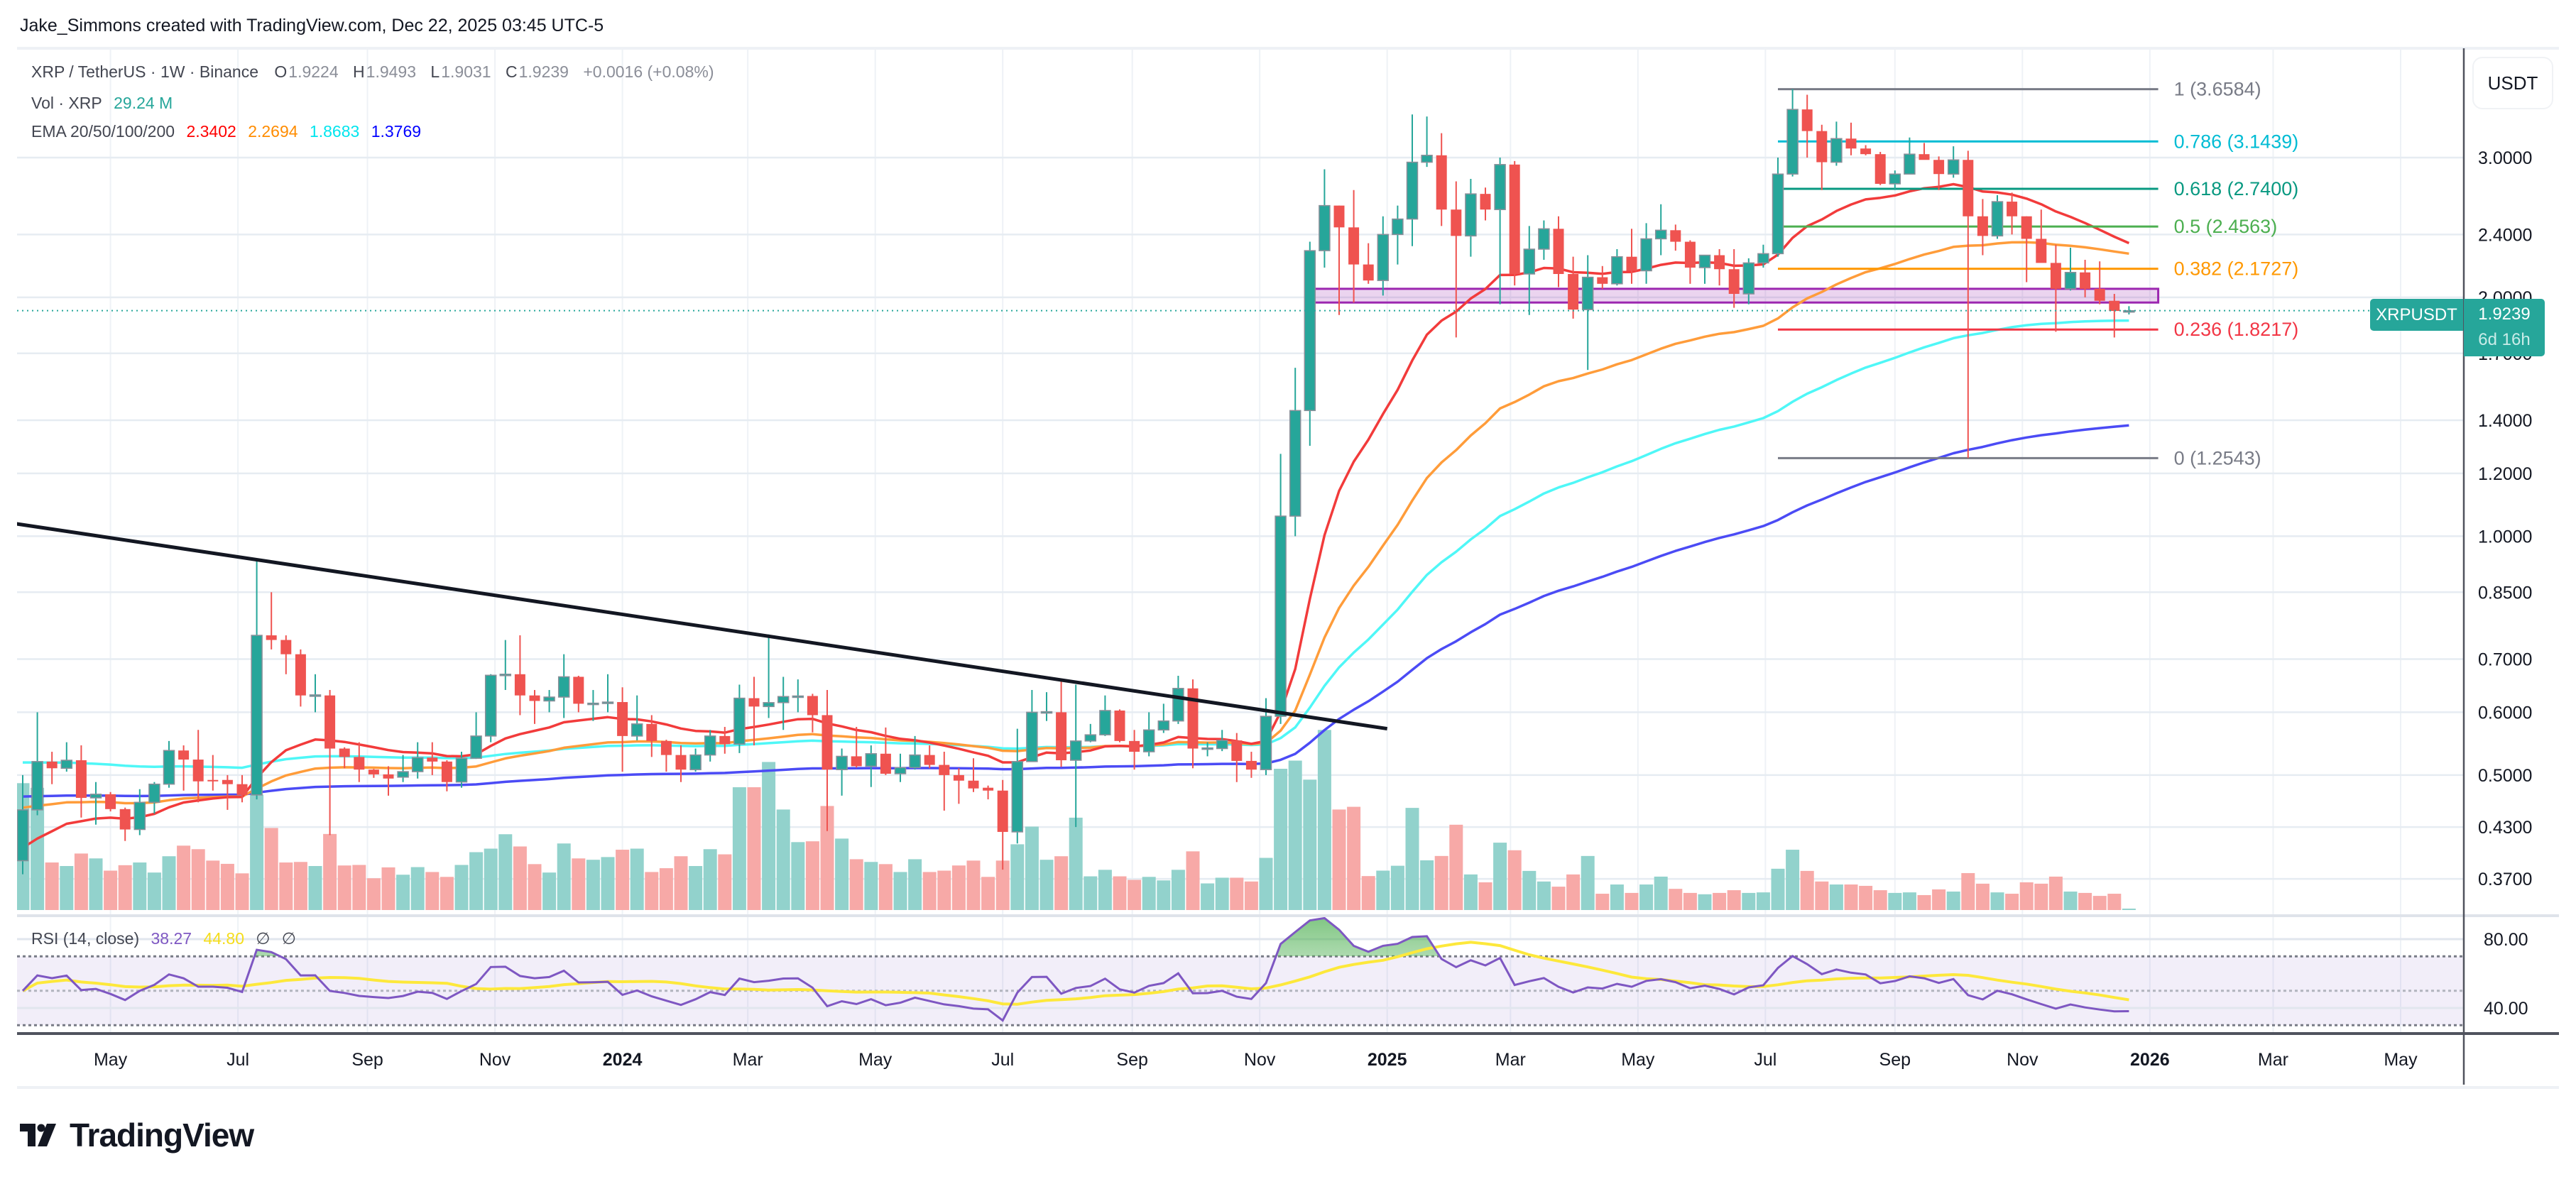 The image size is (2576, 1189). What do you see at coordinates (702, 626) in the screenshot?
I see `trendline-line` at bounding box center [702, 626].